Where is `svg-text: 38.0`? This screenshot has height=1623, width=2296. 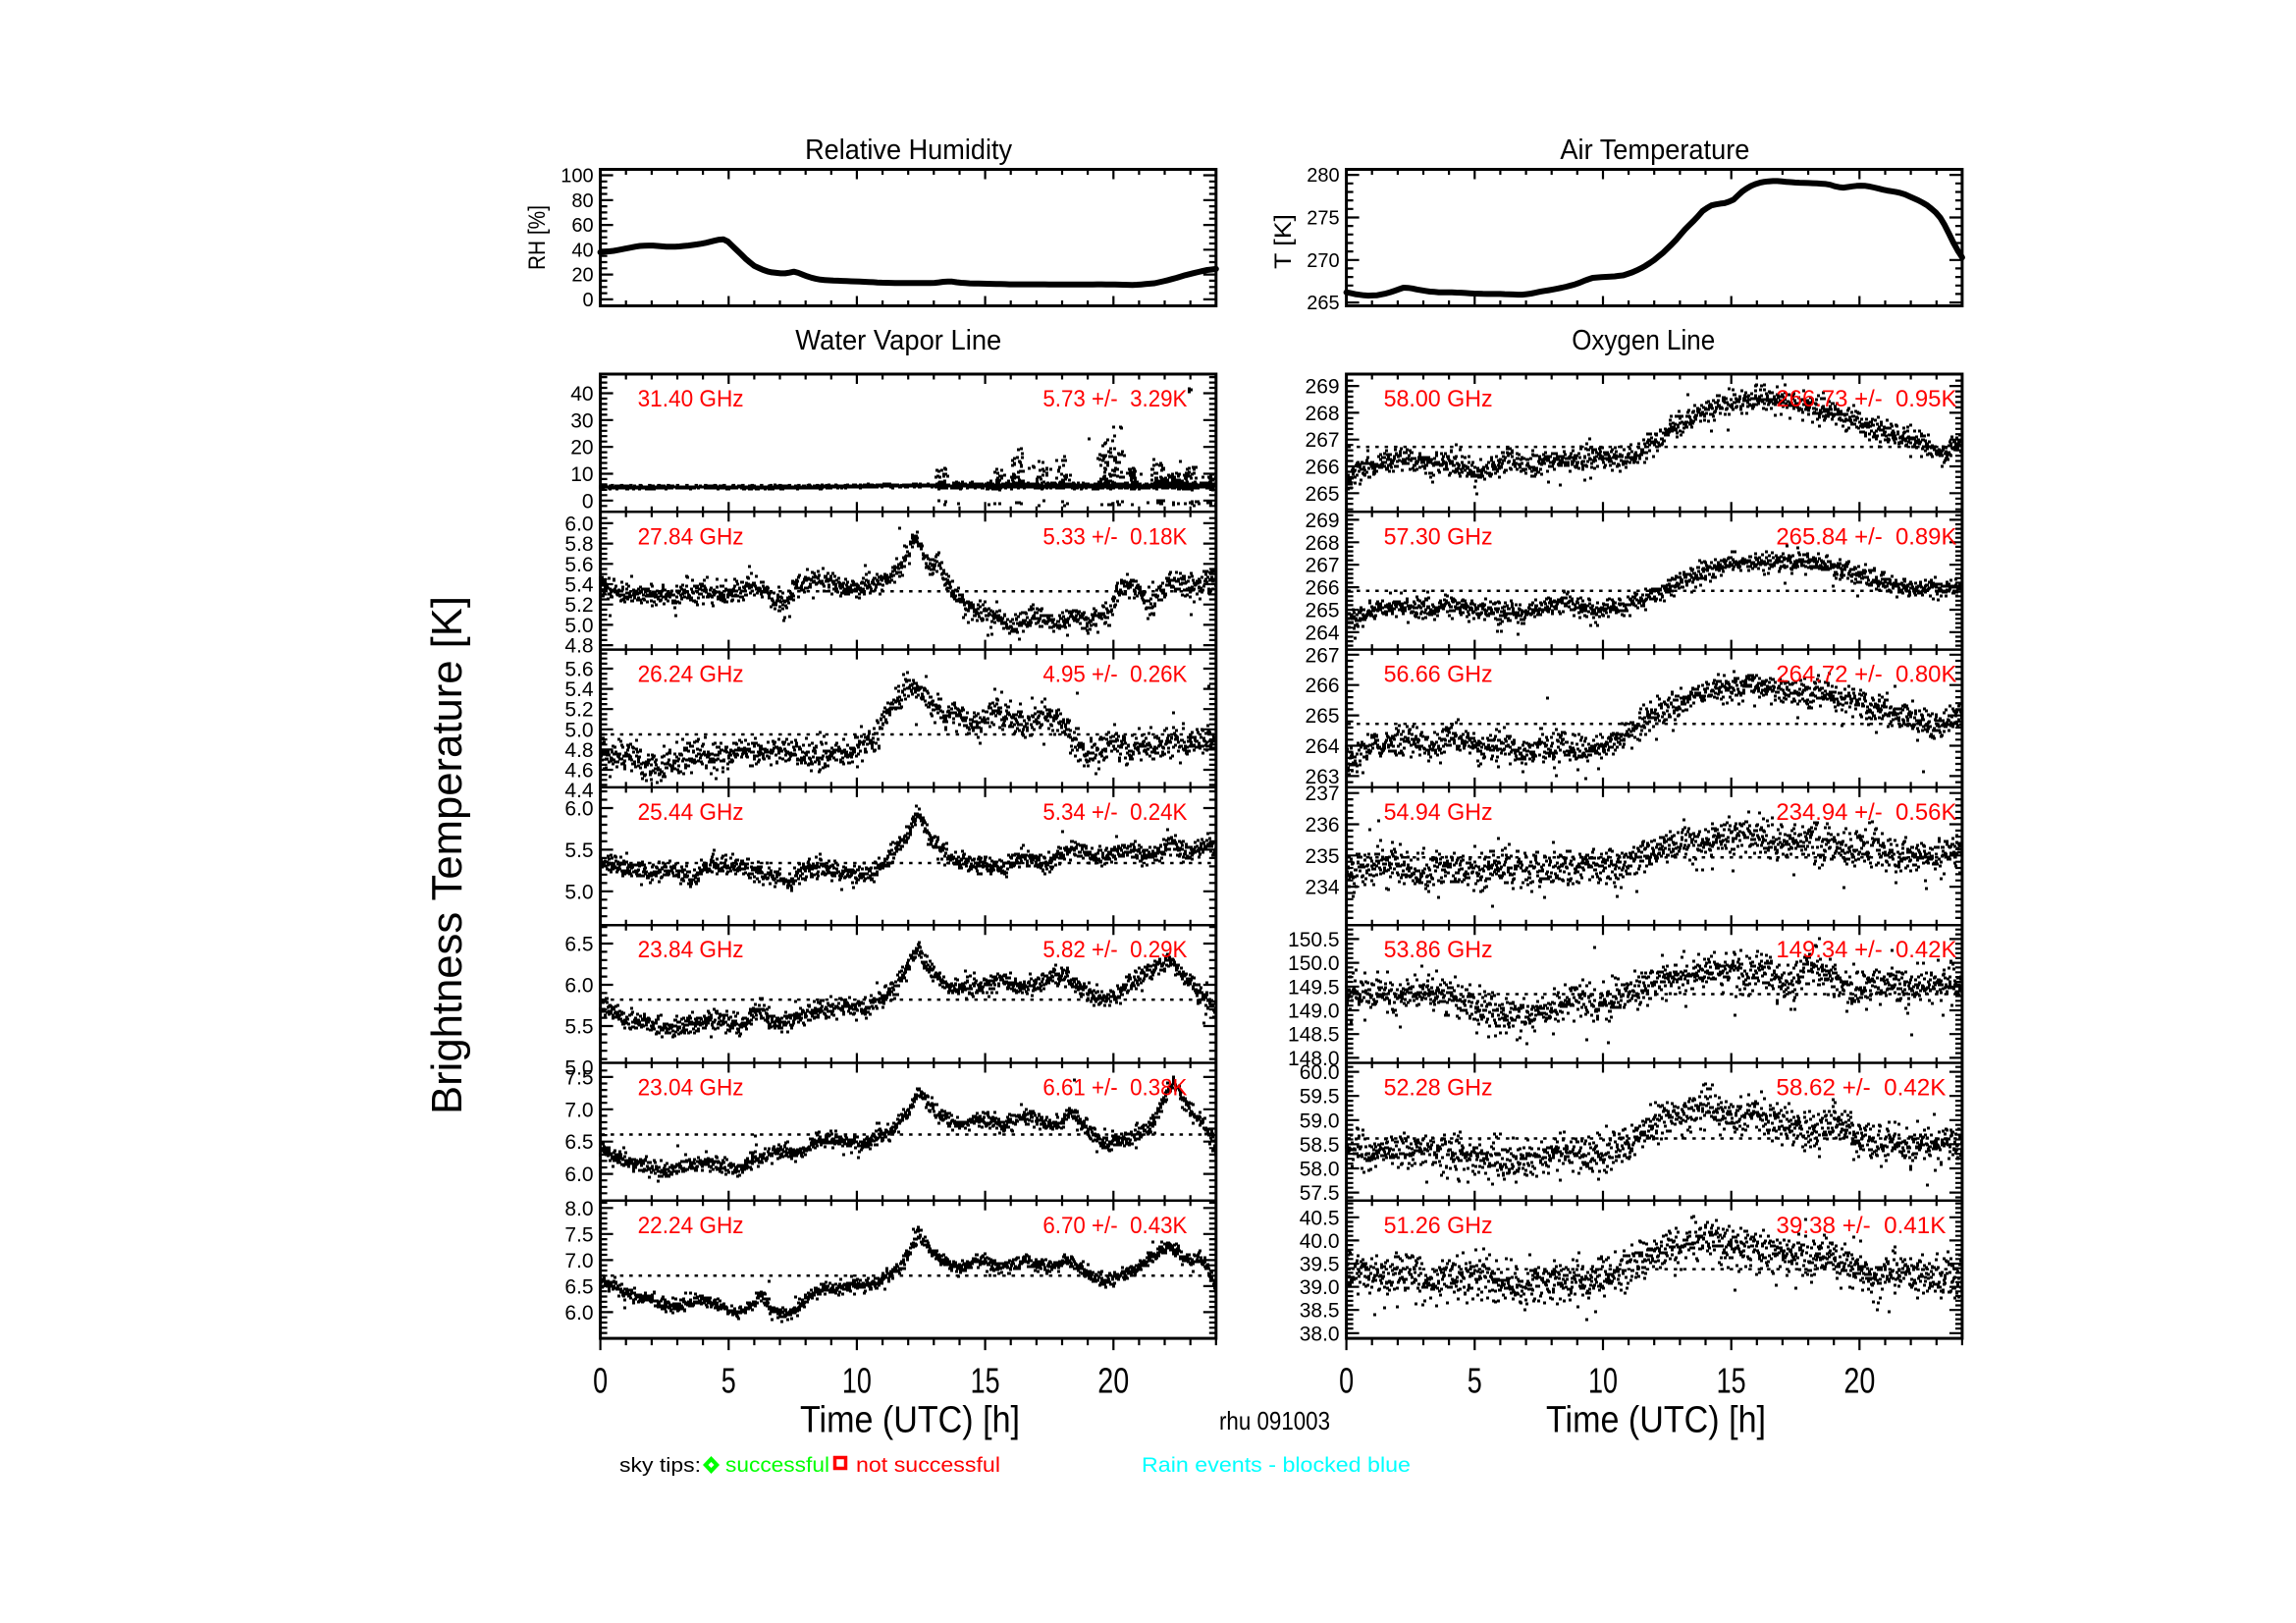 svg-text: 38.0 is located at coordinates (1320, 1334).